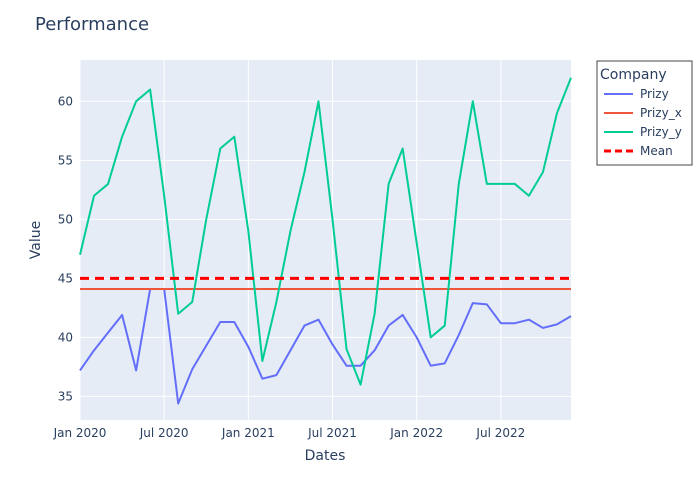 The width and height of the screenshot is (700, 504). I want to click on legend-item-label: Prizy, so click(654, 94).